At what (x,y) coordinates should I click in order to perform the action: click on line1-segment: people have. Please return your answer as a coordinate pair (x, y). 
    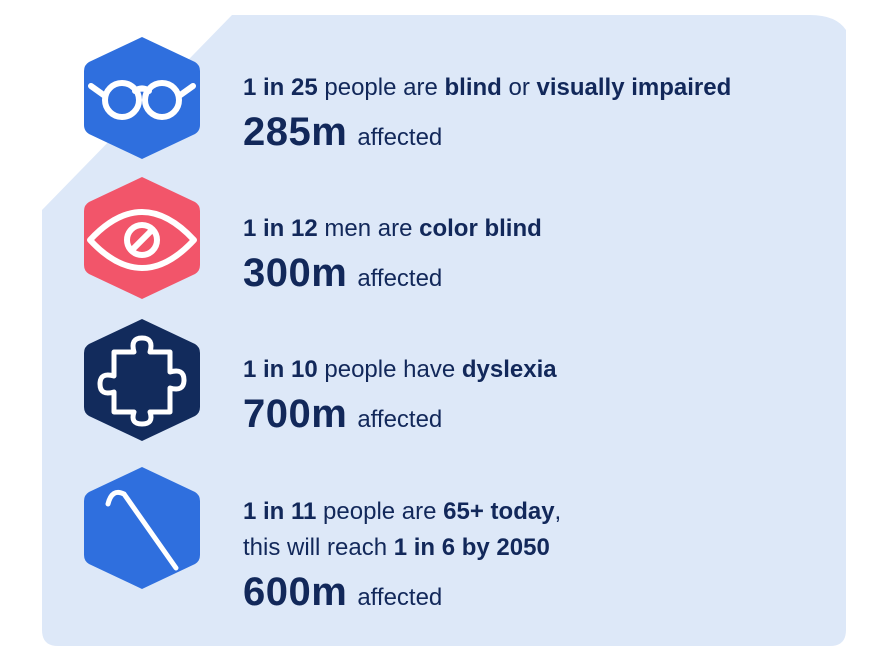
    Looking at the image, I should click on (389, 369).